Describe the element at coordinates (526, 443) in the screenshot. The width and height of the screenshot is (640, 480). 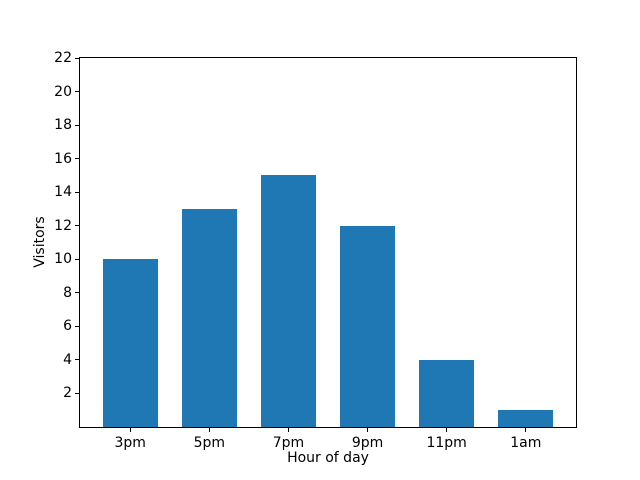
I see `x-tick-label: 1am` at that location.